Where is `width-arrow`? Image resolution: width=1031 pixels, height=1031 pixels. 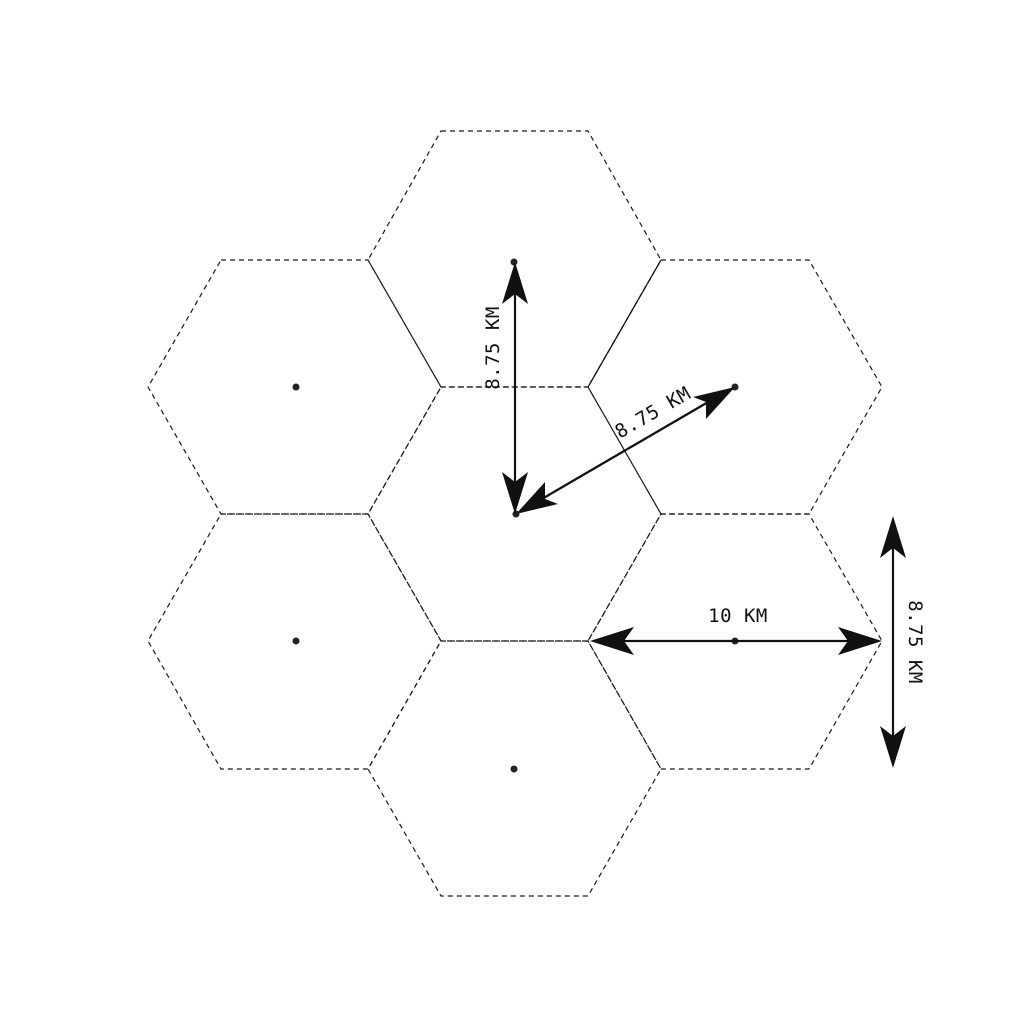
width-arrow is located at coordinates (736, 641).